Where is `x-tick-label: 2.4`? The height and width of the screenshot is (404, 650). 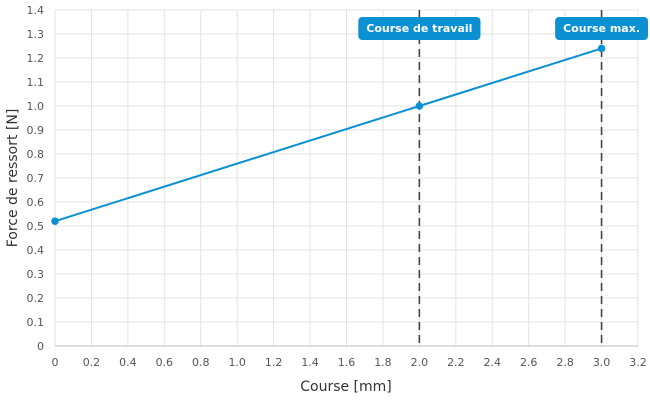 x-tick-label: 2.4 is located at coordinates (493, 362).